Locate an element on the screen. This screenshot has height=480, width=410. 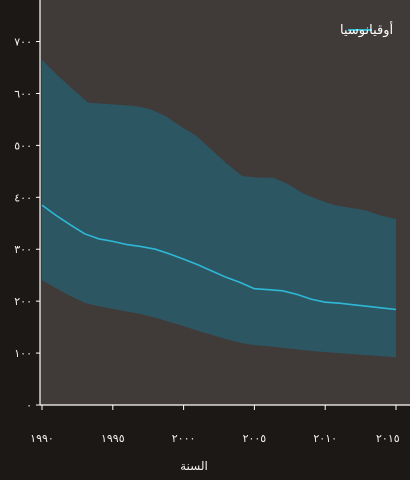
y-tick-label: ٧٠٠ is located at coordinates (23, 42).